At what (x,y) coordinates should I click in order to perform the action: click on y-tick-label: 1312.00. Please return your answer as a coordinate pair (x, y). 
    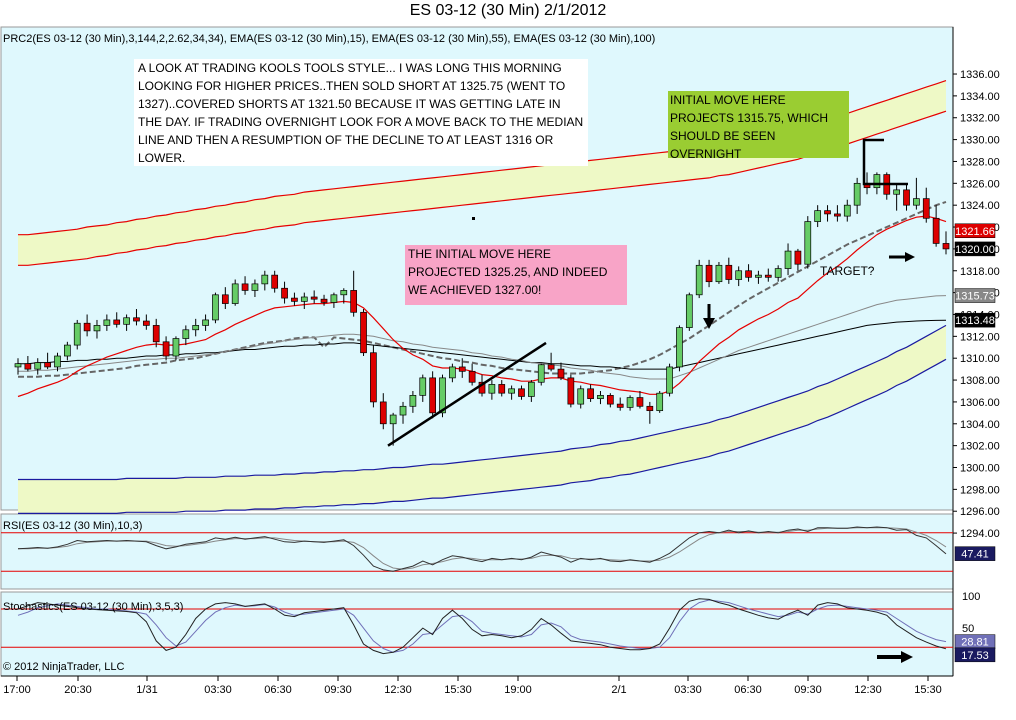
    Looking at the image, I should click on (980, 337).